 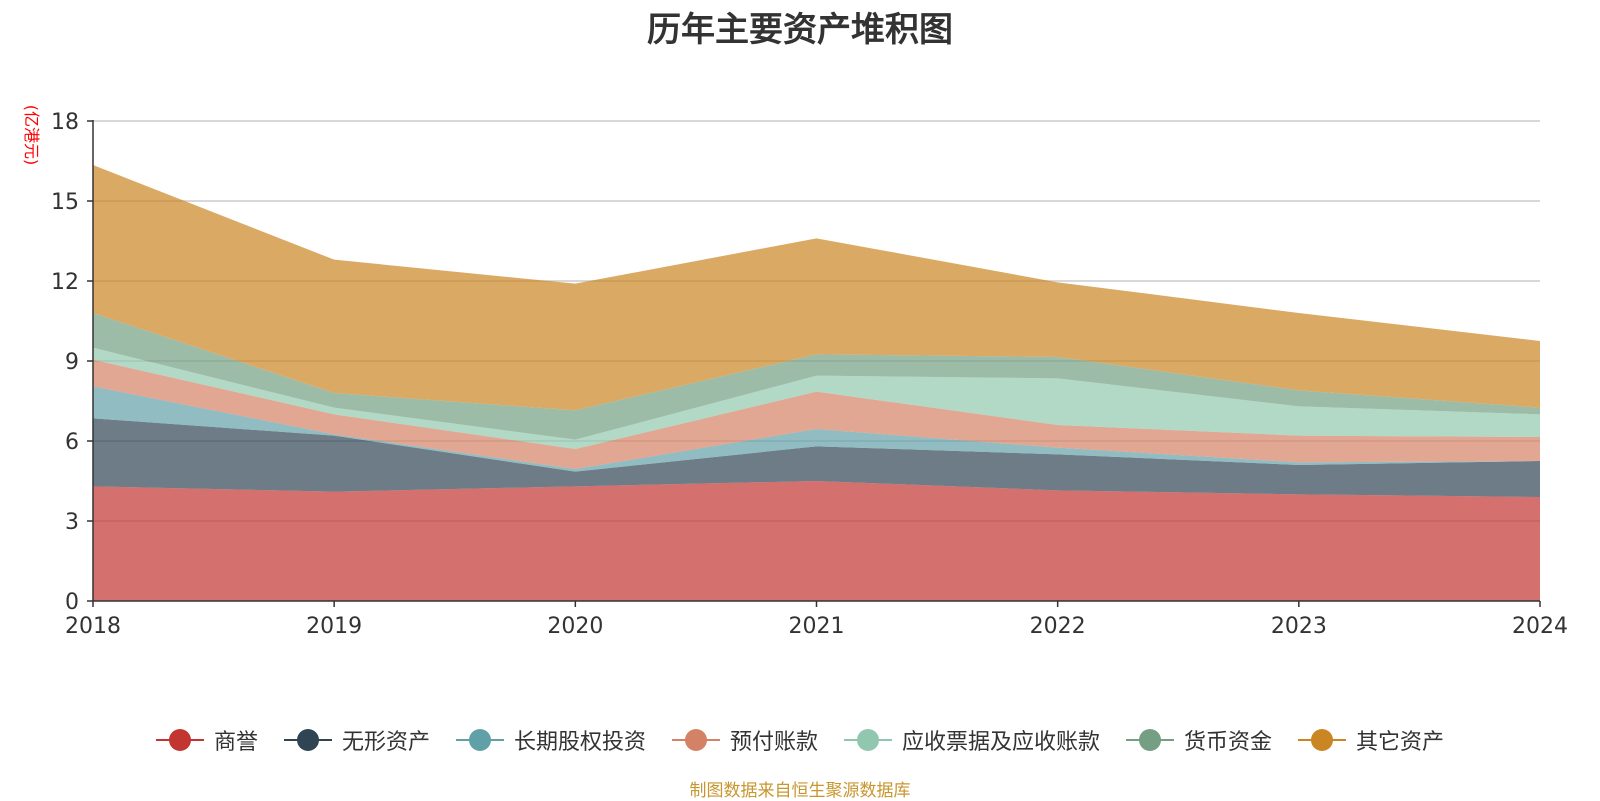 I want to click on legend-item: 其它资产, so click(x=1371, y=740).